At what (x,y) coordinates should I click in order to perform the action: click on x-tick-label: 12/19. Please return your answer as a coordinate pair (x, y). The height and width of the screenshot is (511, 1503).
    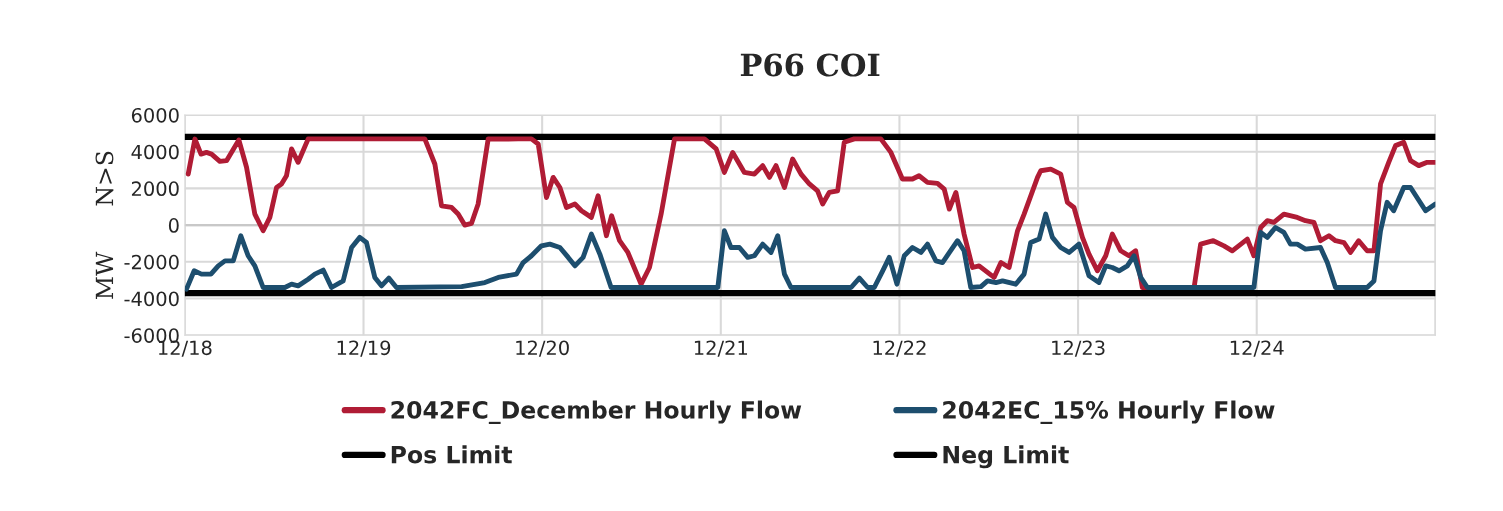
    Looking at the image, I should click on (364, 348).